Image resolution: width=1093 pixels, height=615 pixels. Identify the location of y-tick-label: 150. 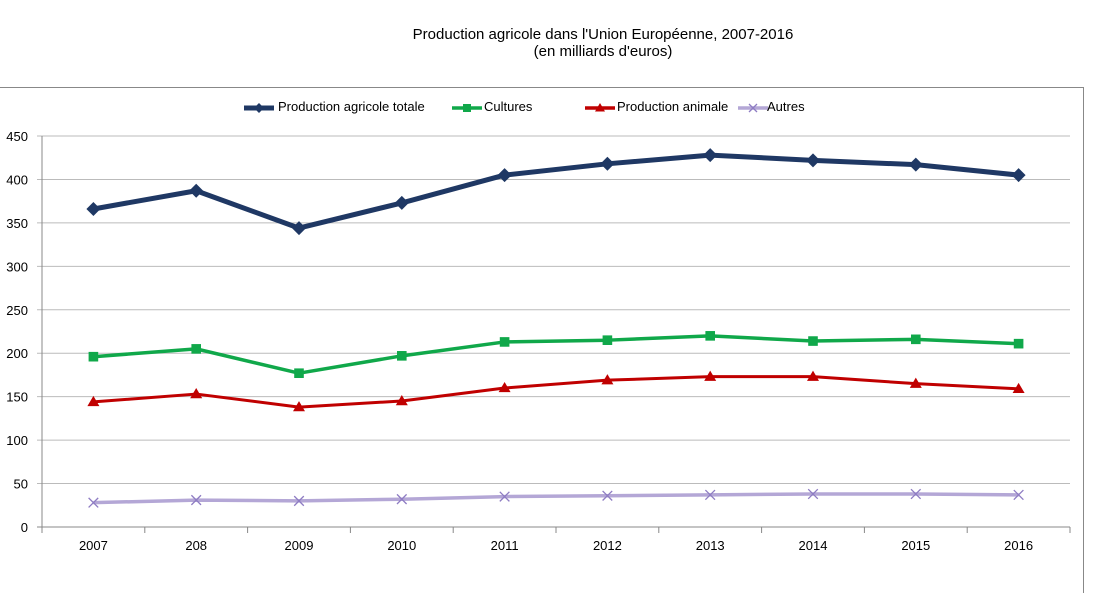
(17, 397).